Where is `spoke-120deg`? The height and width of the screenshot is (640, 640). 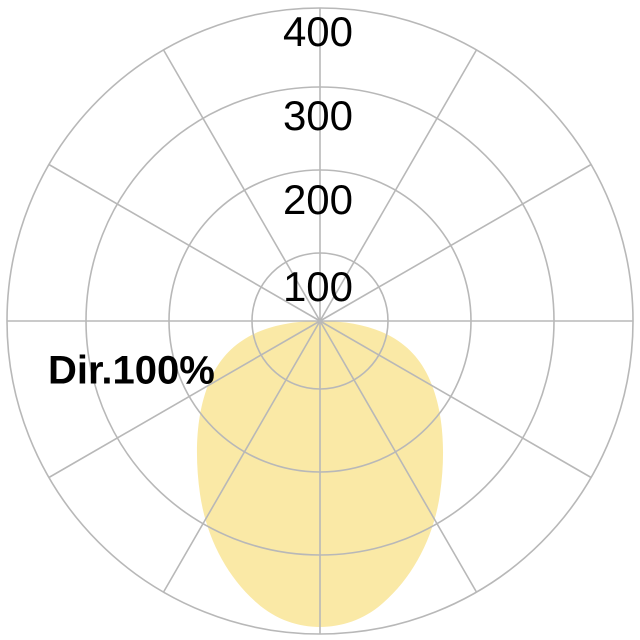
spoke-120deg is located at coordinates (455, 242).